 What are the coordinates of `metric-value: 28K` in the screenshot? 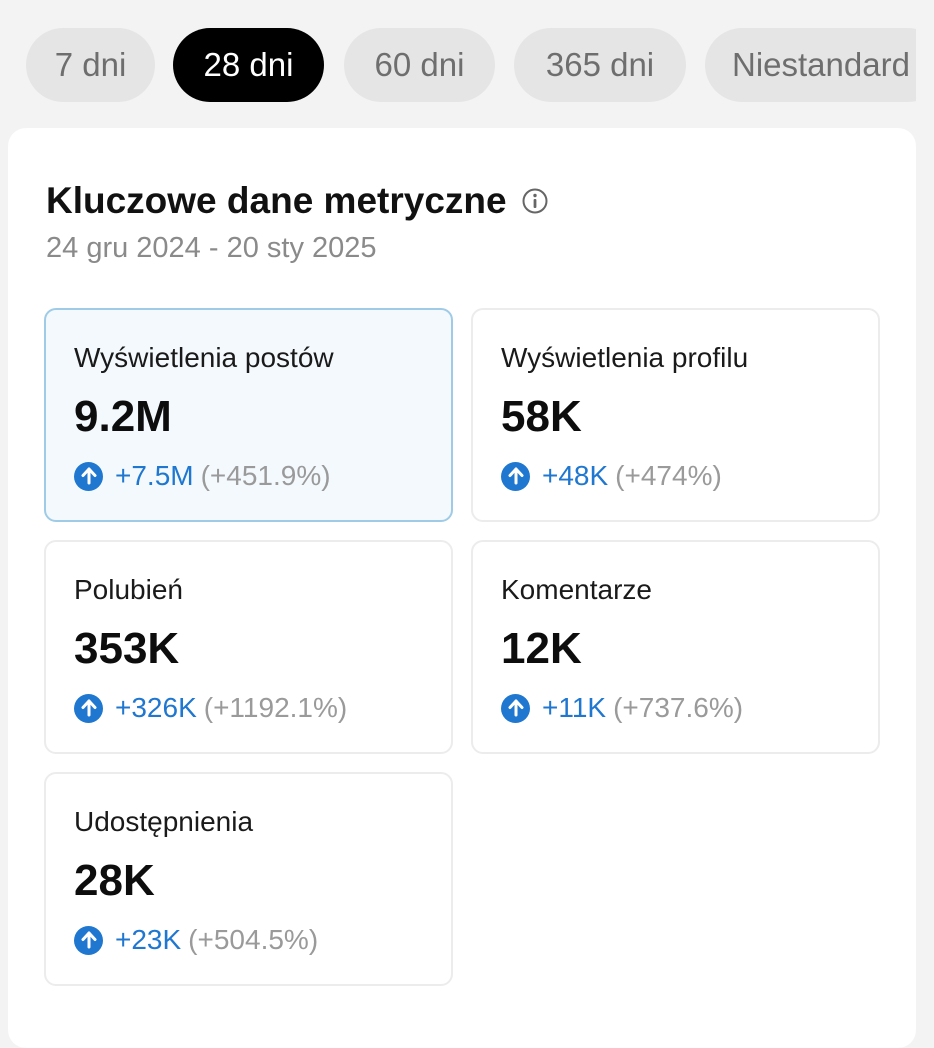 It's located at (114, 880).